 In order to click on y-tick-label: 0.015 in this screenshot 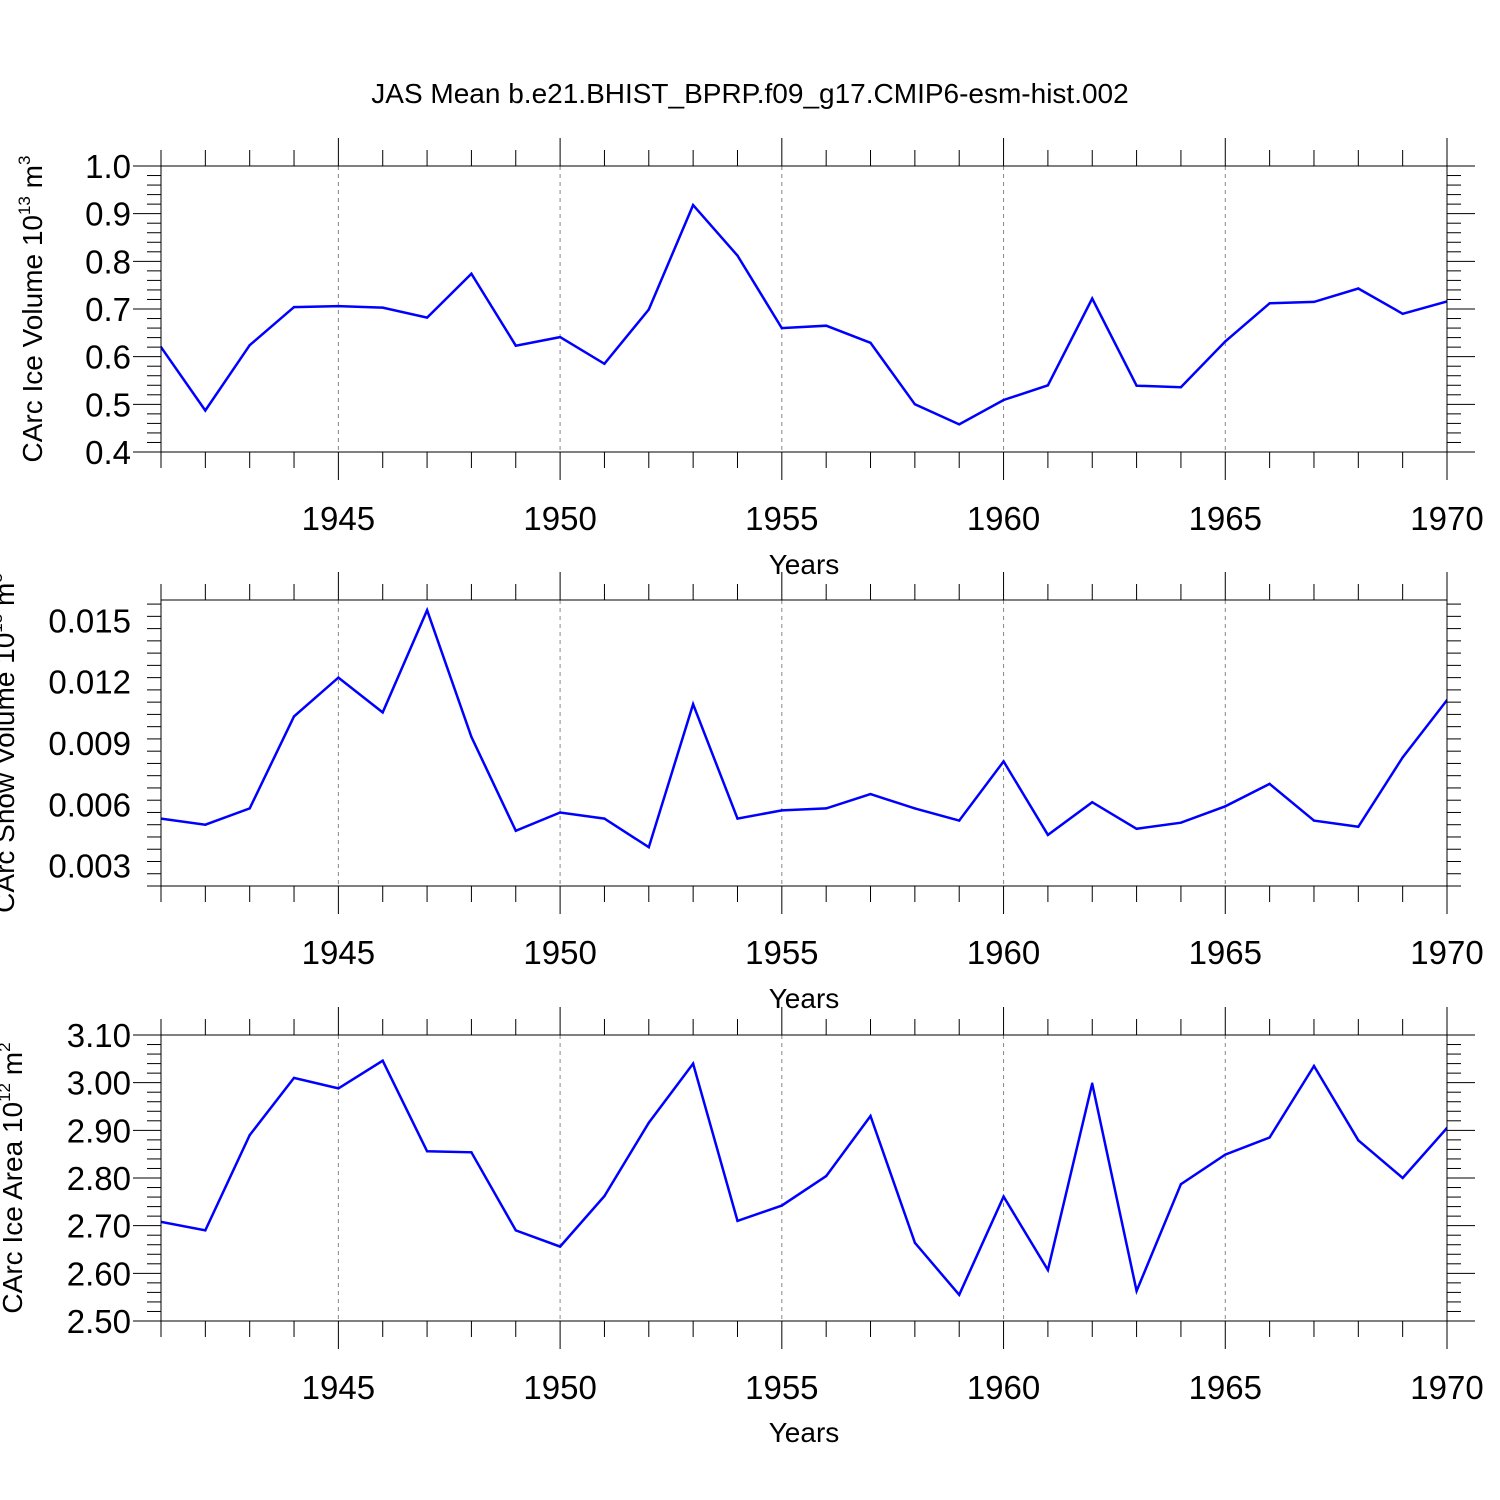, I will do `click(89, 620)`.